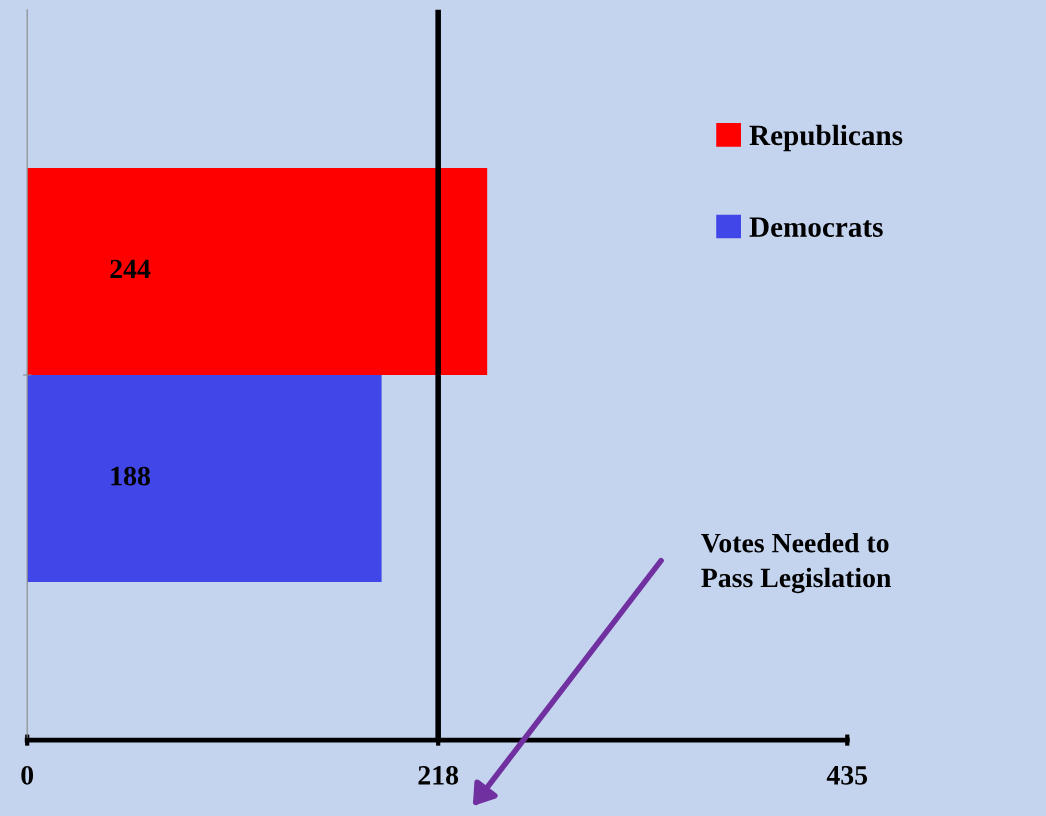  I want to click on x-tick-label: 0, so click(27, 775).